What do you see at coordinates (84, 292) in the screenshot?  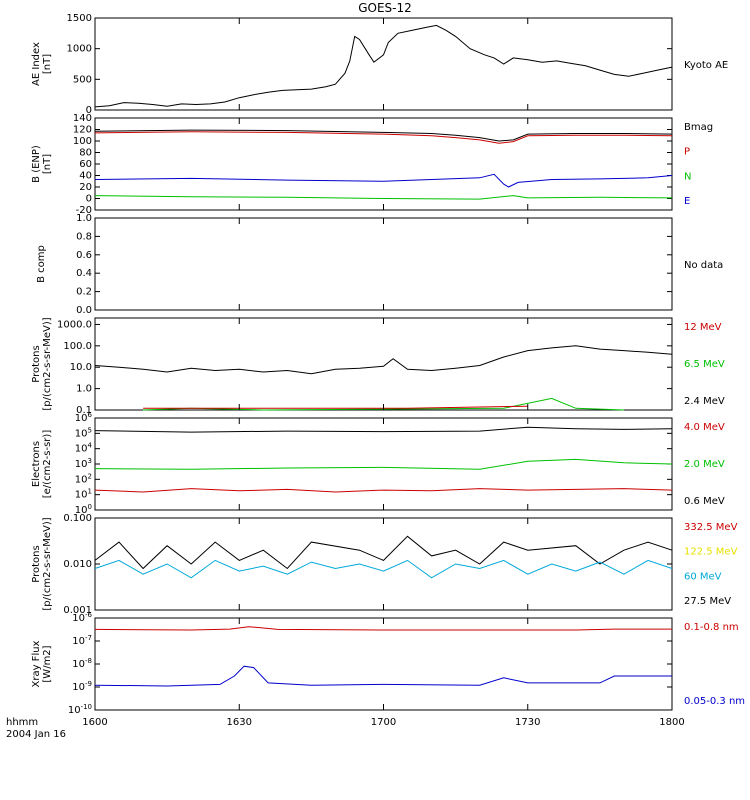 I see `y-tick-label: 0.2` at bounding box center [84, 292].